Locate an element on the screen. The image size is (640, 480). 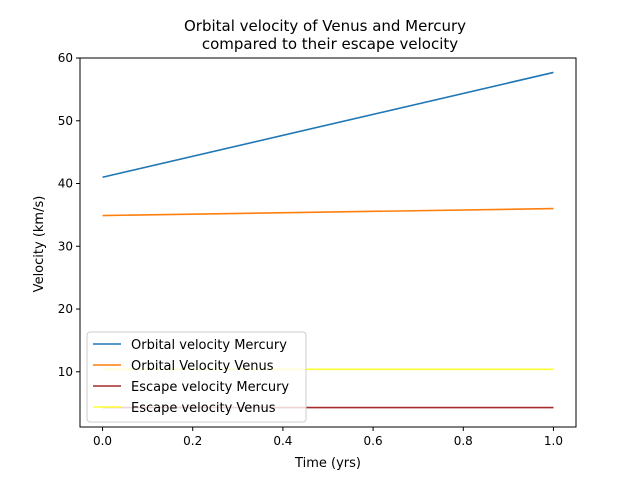
legend-box is located at coordinates (196, 377).